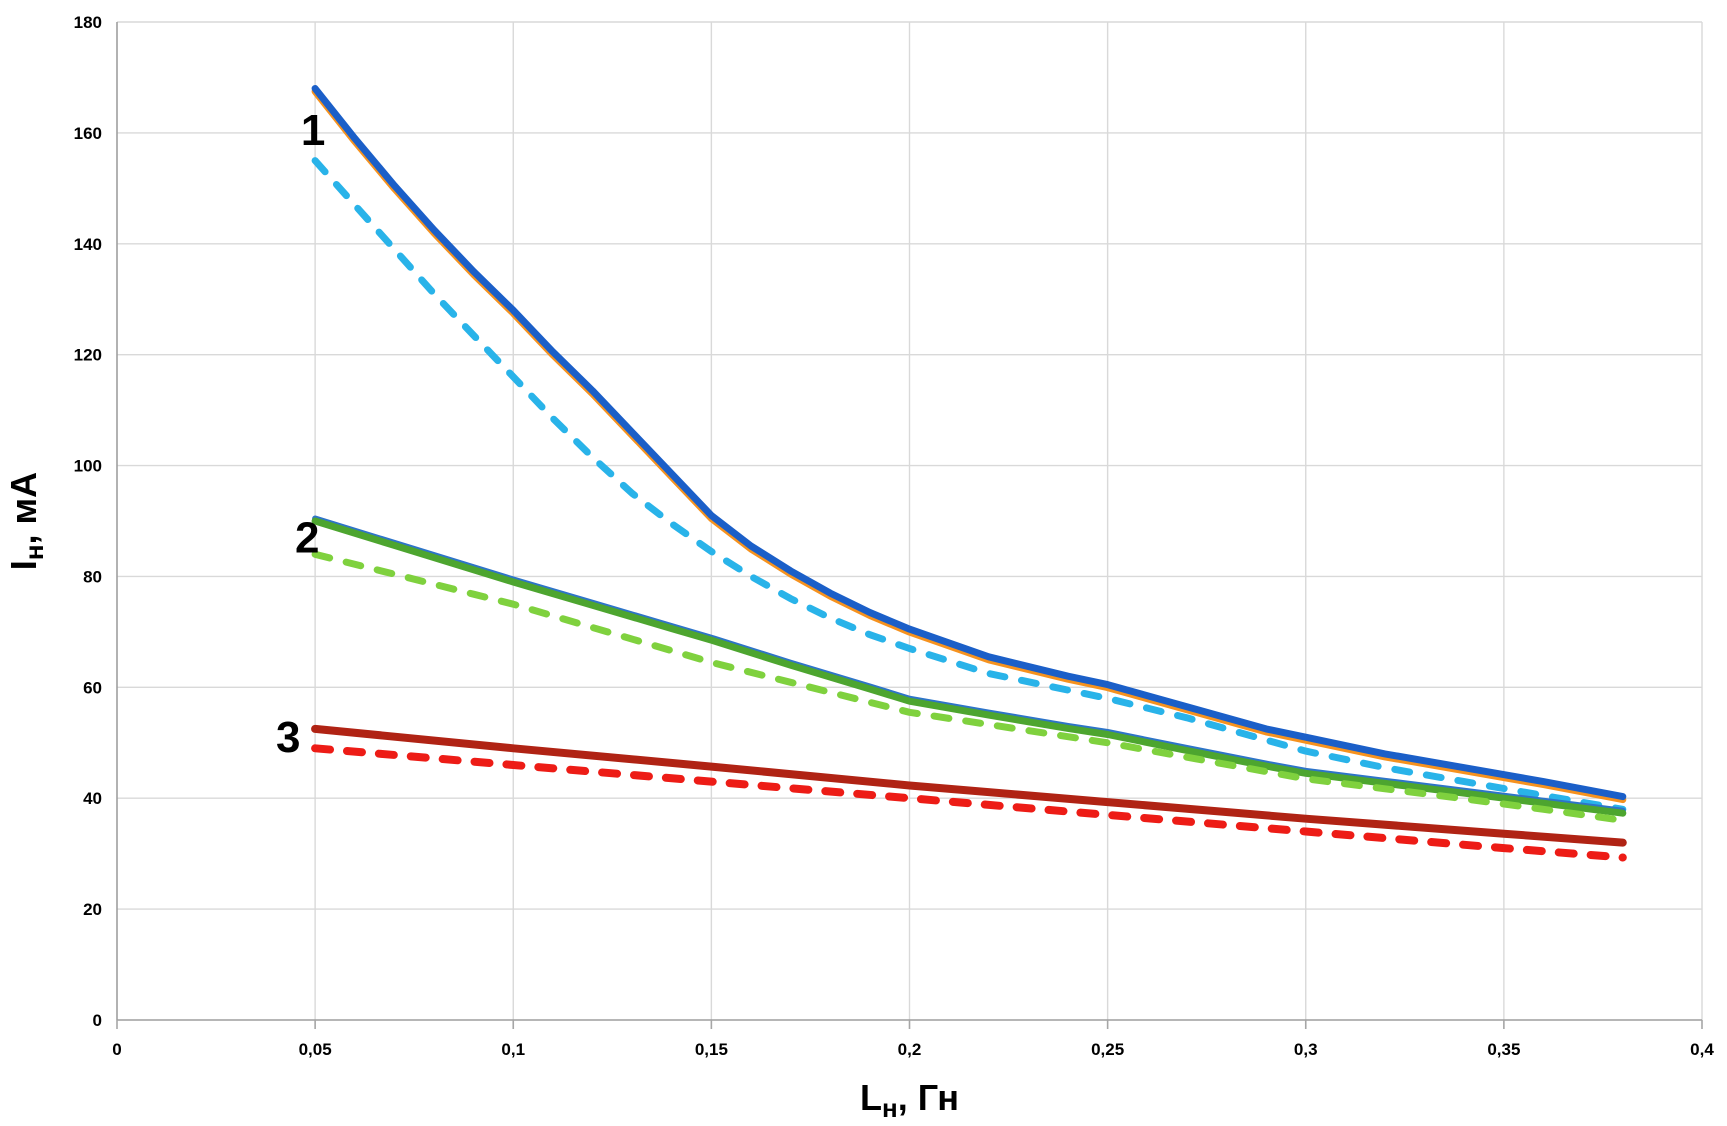  I want to click on x-axis-title: Lн, Гн, so click(909, 1100).